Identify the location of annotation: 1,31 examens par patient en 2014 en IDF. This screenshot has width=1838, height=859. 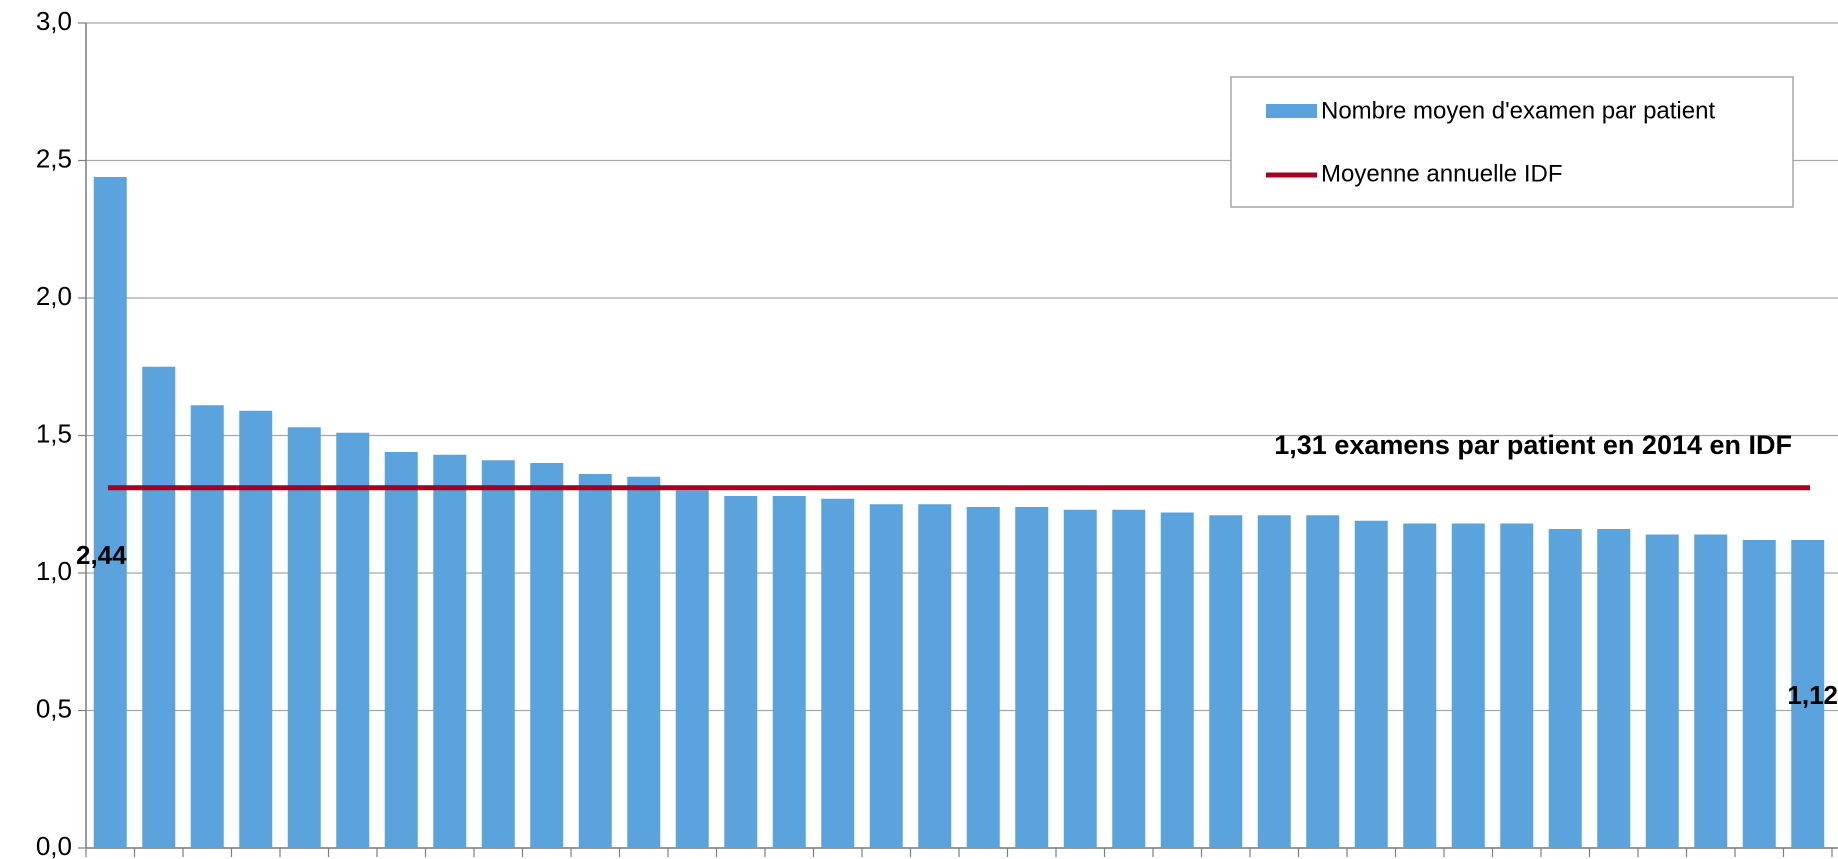
(1533, 445).